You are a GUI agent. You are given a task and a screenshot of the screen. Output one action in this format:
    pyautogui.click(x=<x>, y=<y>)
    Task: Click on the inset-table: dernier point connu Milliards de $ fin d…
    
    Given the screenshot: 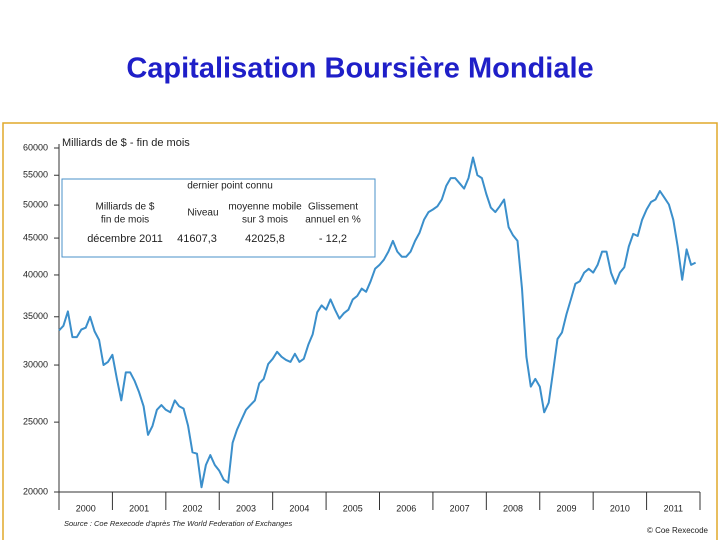 What is the action you would take?
    pyautogui.click(x=218, y=218)
    